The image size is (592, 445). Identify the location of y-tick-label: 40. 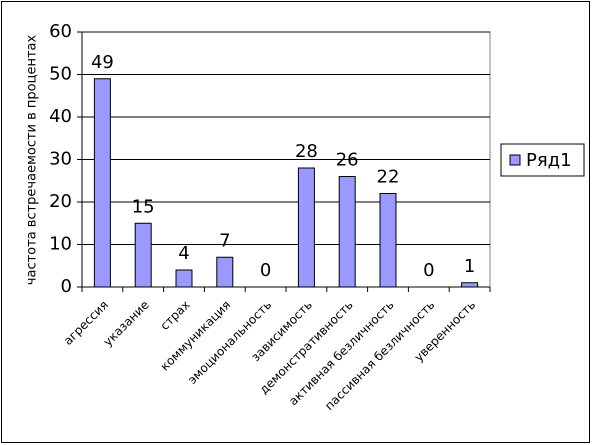
(60, 116).